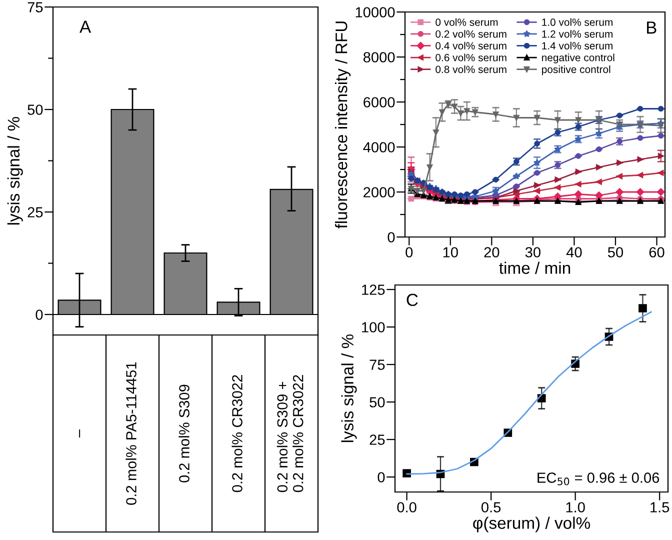 Image resolution: width=672 pixels, height=540 pixels. Describe the element at coordinates (409, 252) in the screenshot. I see `x-tick-label: 0` at that location.